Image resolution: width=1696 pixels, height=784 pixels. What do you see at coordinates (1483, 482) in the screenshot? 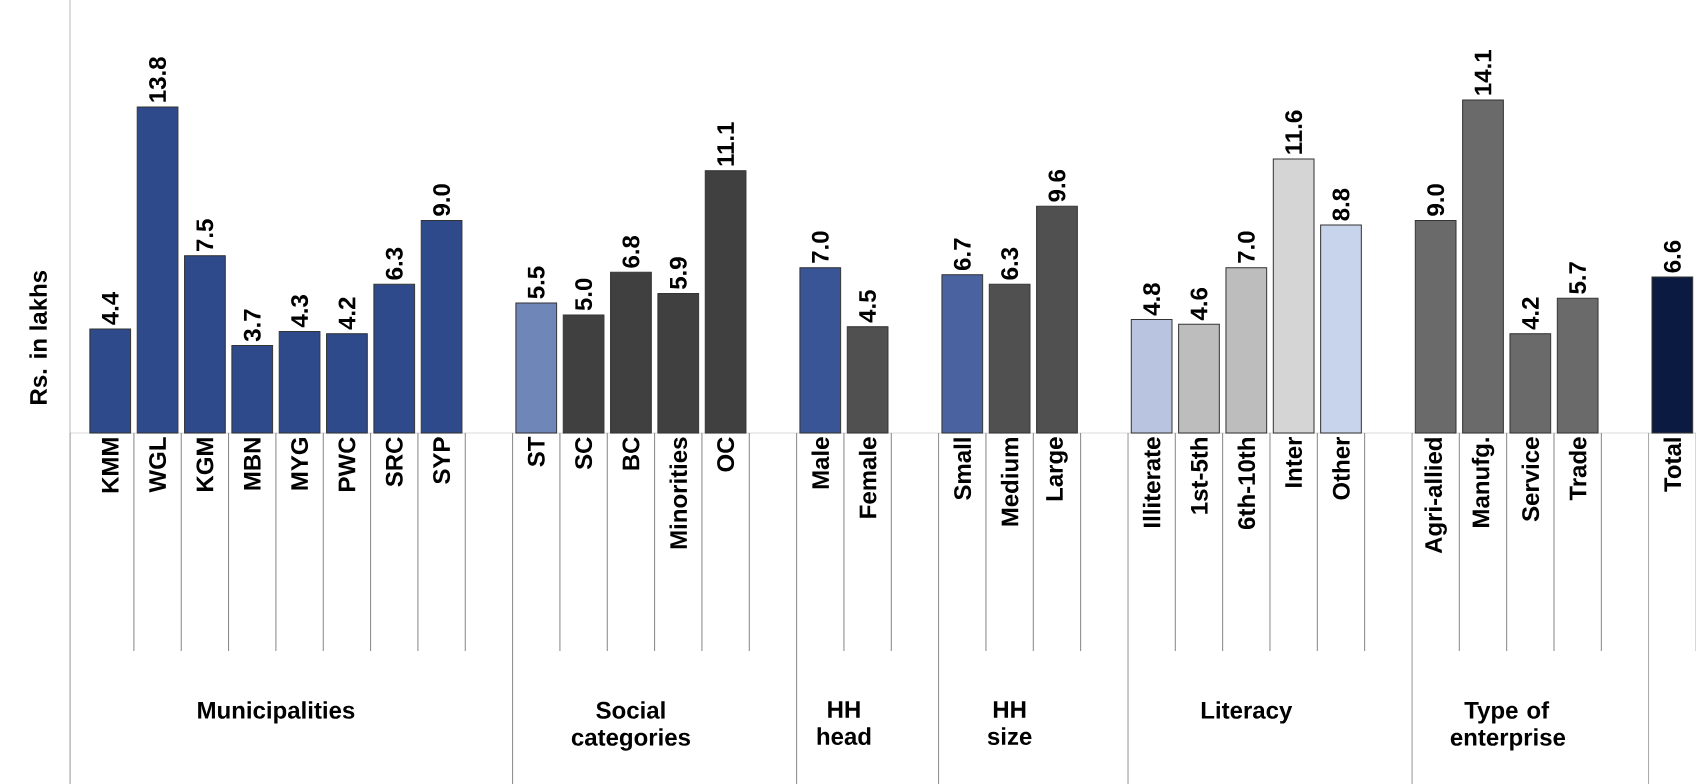
I see `x-tick-label: Manufg.` at bounding box center [1483, 482].